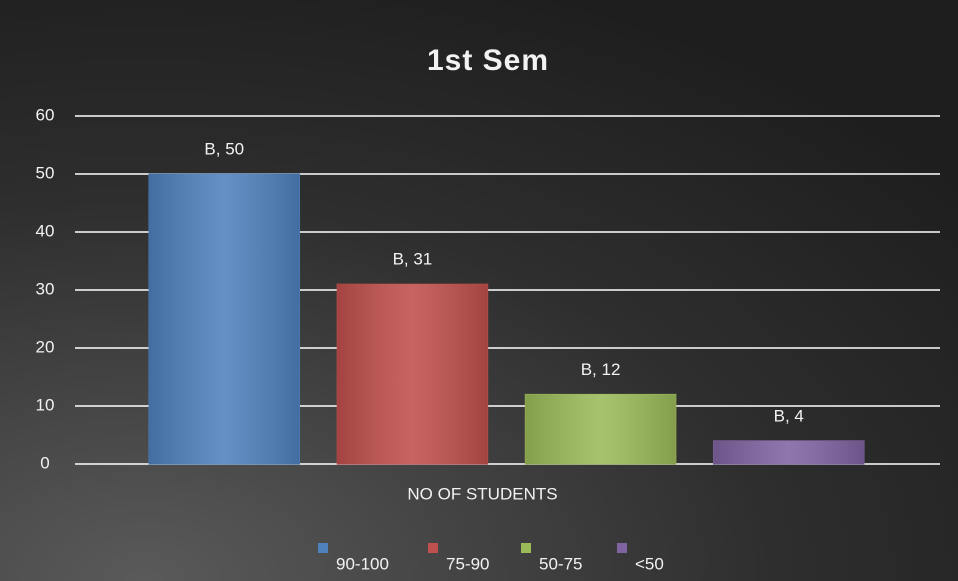 The height and width of the screenshot is (581, 958). Describe the element at coordinates (45, 404) in the screenshot. I see `y-tick-label: 10` at that location.